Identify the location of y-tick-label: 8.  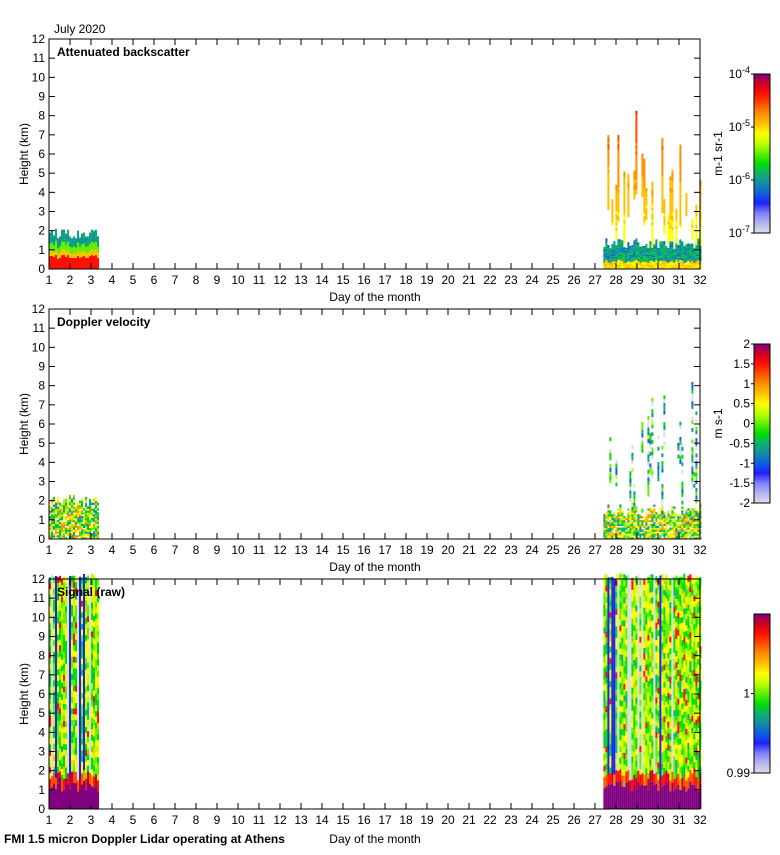
(41, 386).